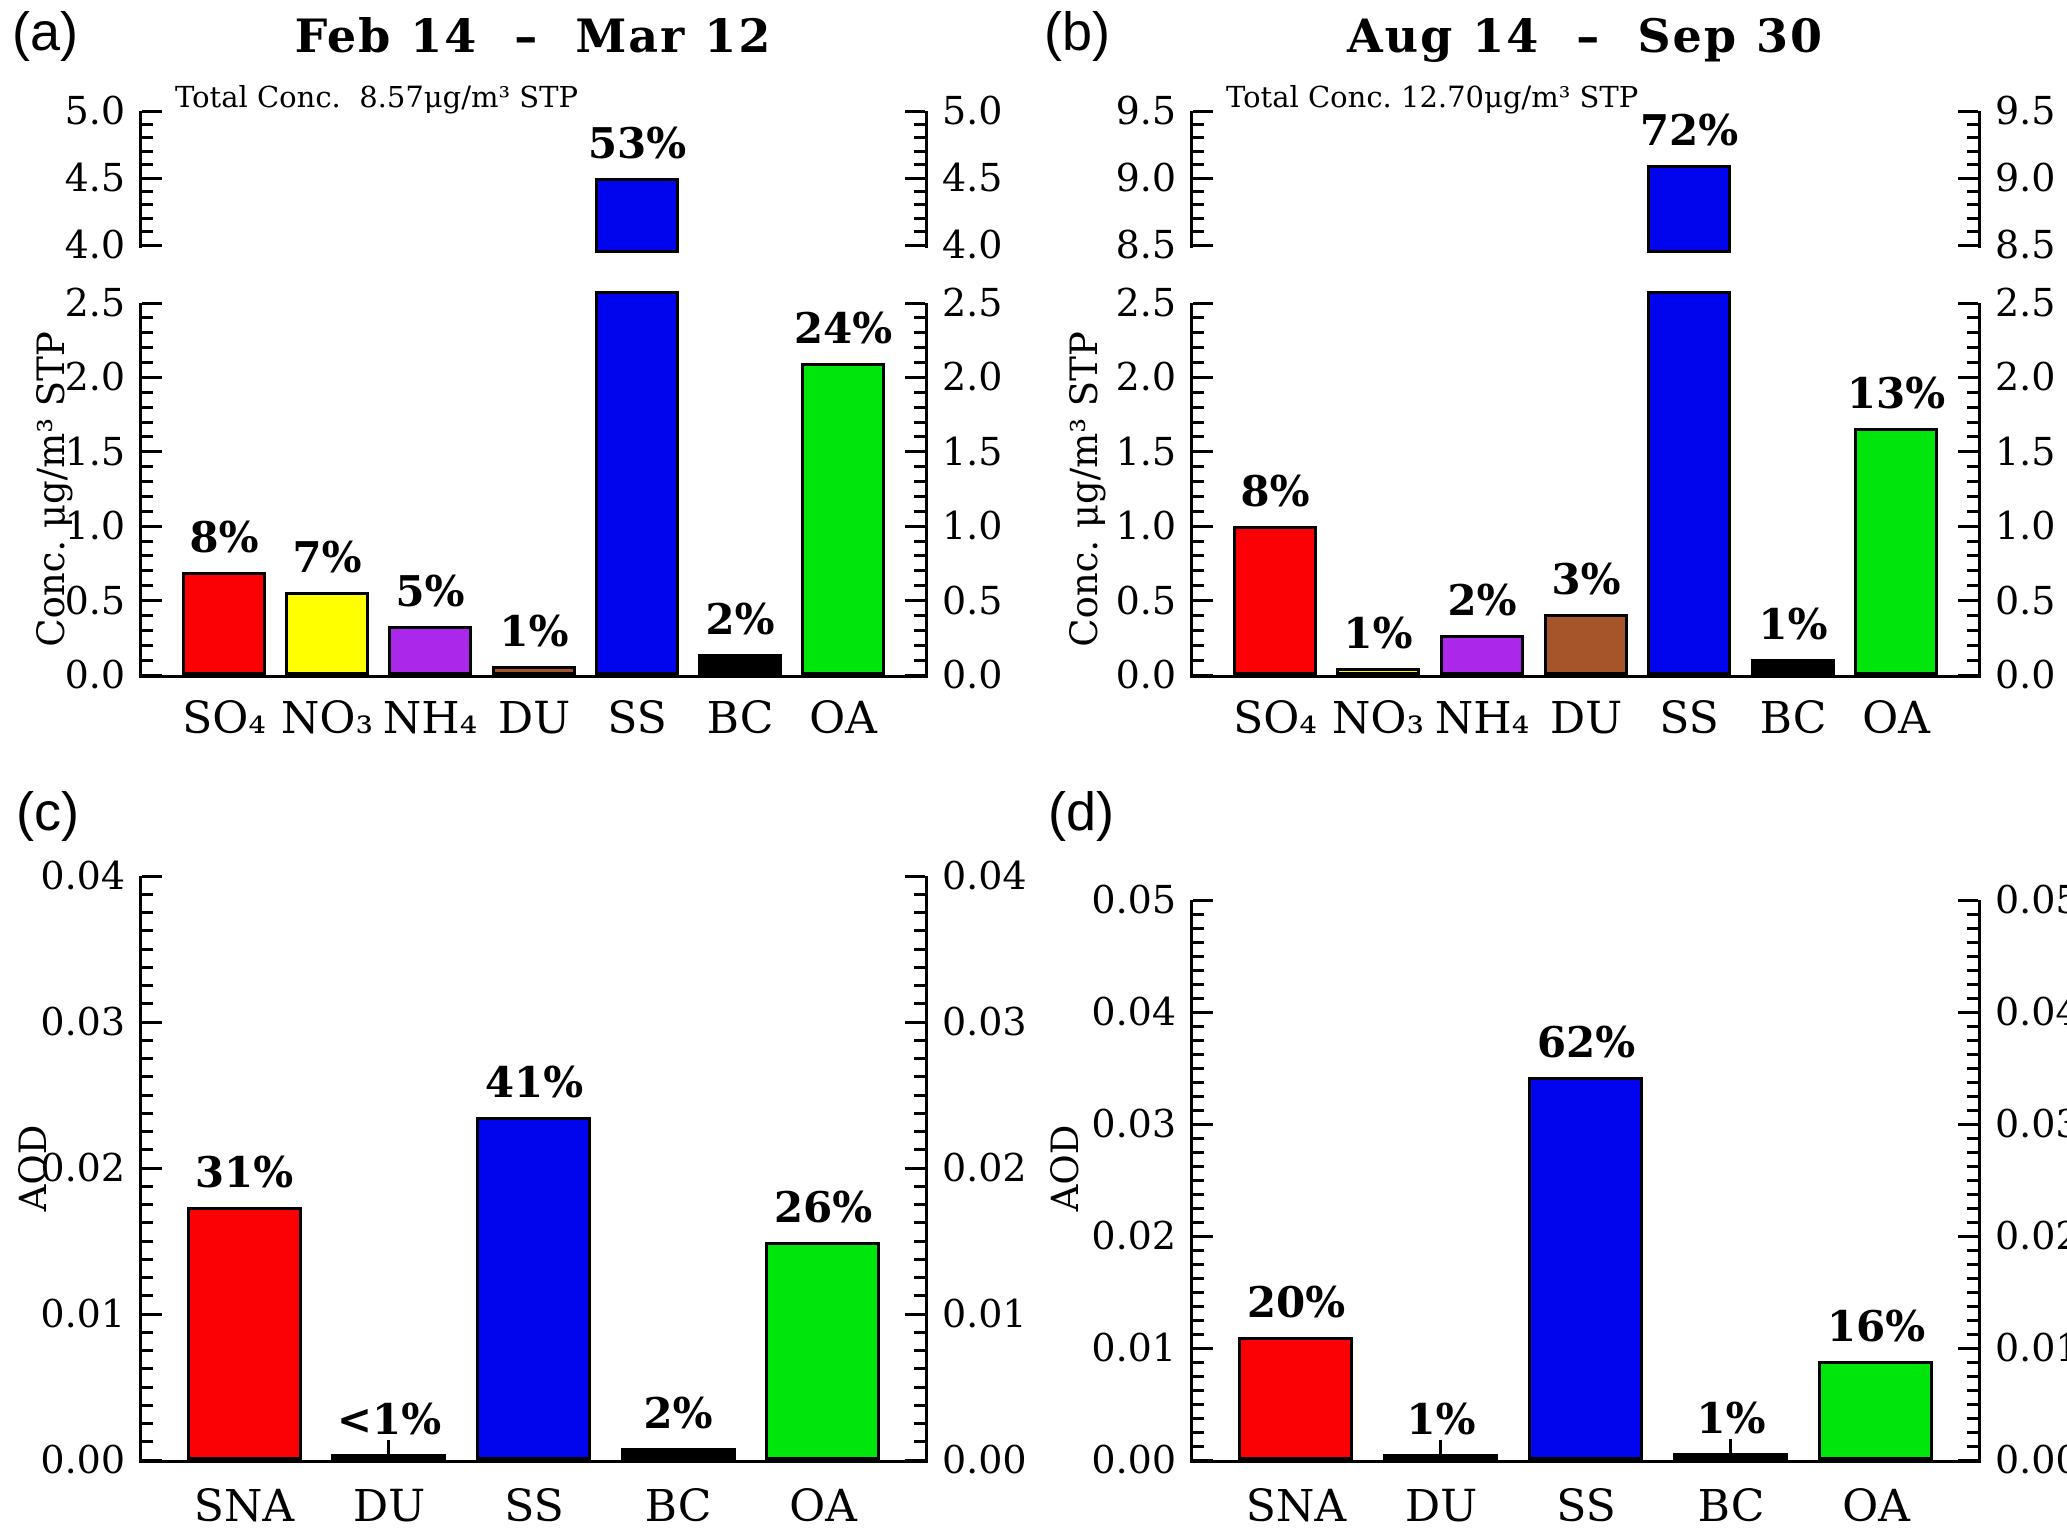 This screenshot has width=2067, height=1539. What do you see at coordinates (1077, 32) in the screenshot?
I see `panel-label-b: (b)` at bounding box center [1077, 32].